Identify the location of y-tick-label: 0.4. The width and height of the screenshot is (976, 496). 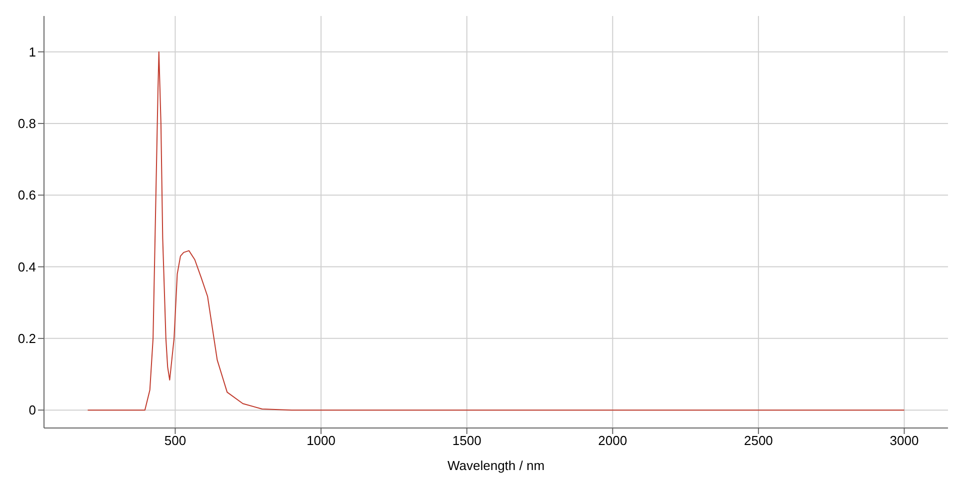
(27, 266).